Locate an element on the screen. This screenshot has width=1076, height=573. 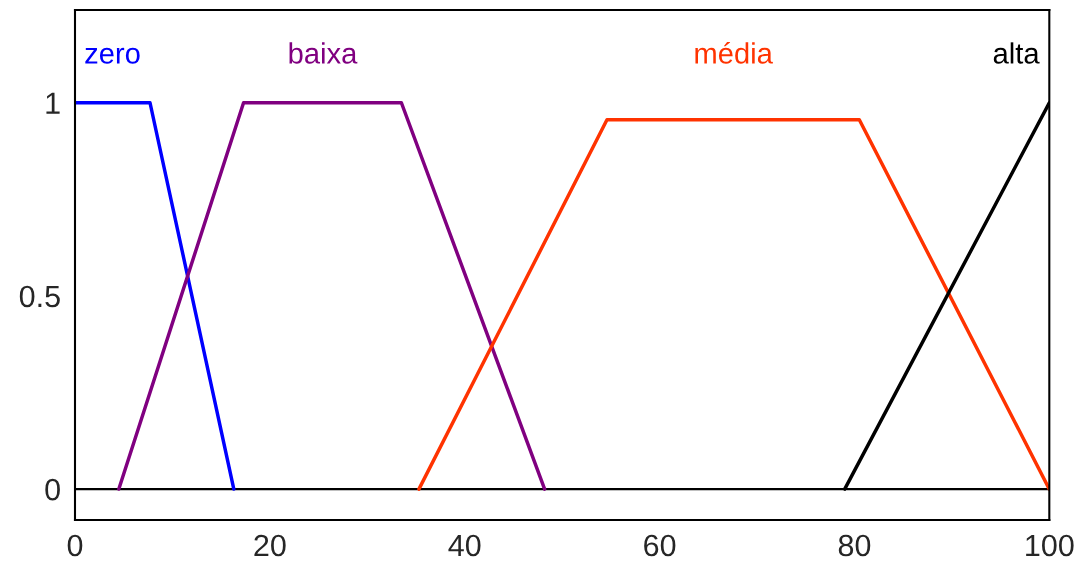
x-tick-label: 80 is located at coordinates (854, 545).